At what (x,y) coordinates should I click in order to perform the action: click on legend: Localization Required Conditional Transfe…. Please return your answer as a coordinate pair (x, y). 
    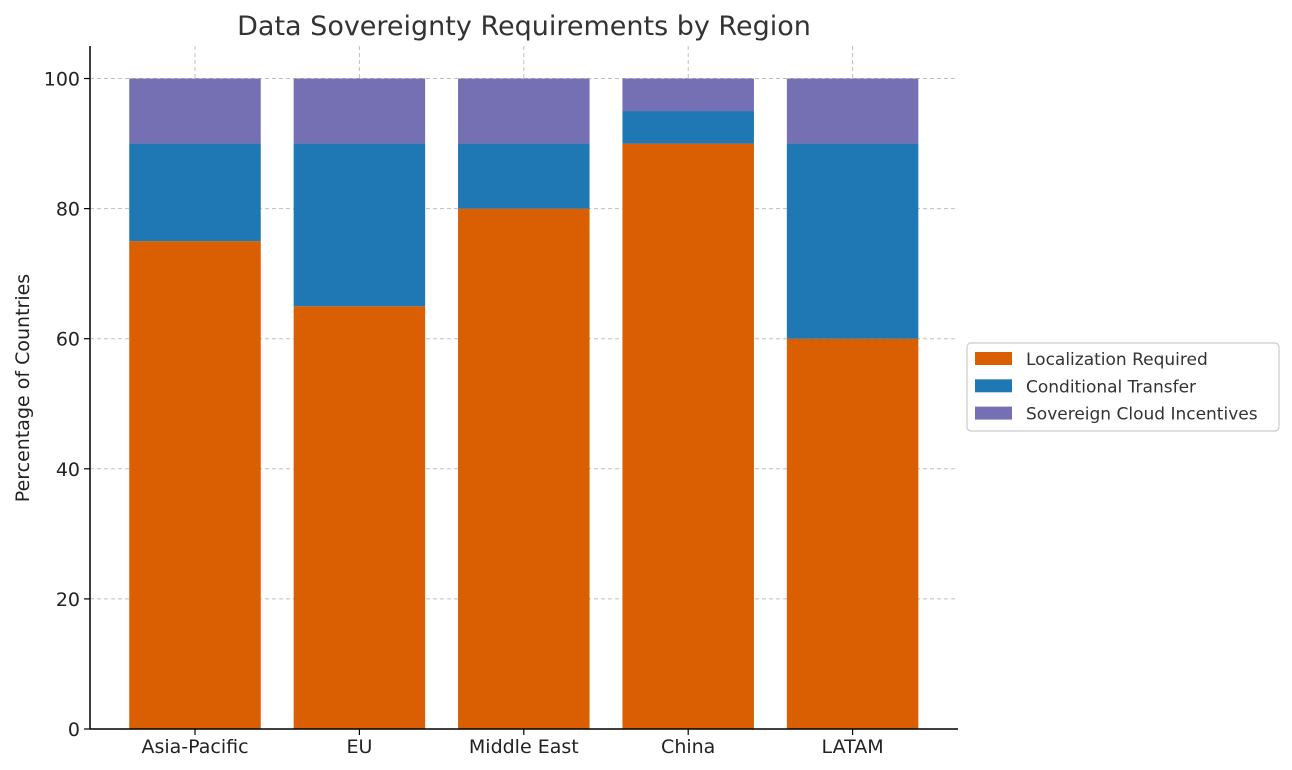
    Looking at the image, I should click on (1123, 387).